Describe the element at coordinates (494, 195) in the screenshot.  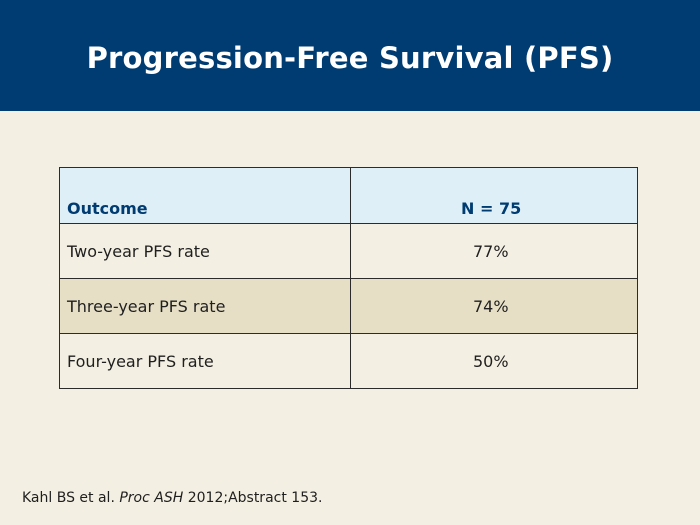
I see `header-n: N = 75` at that location.